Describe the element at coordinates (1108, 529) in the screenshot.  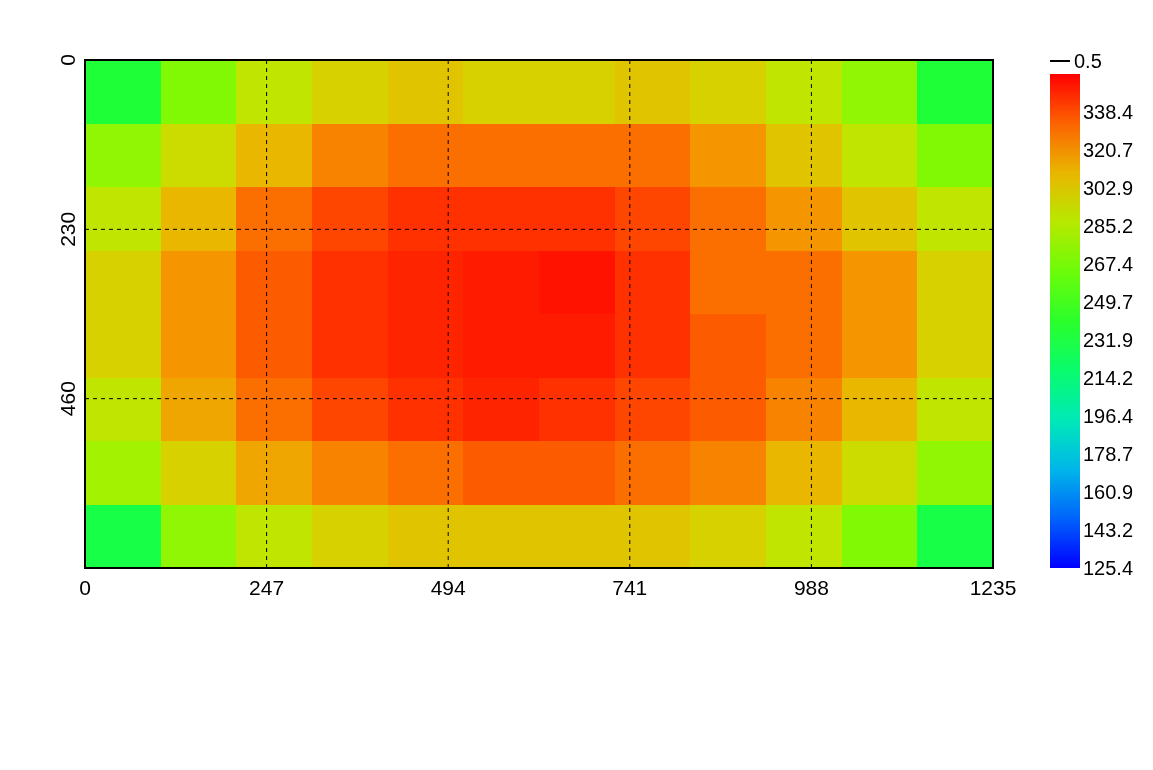
I see `color-bar-label: 143.2` at that location.